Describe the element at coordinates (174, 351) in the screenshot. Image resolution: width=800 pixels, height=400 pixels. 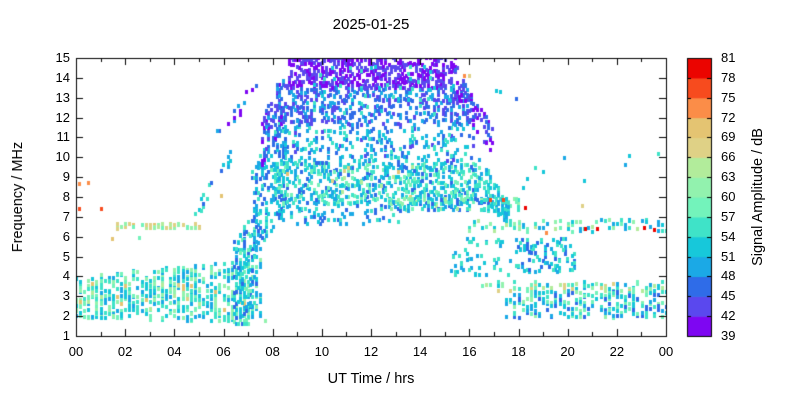
I see `x-tick-label: 04` at that location.